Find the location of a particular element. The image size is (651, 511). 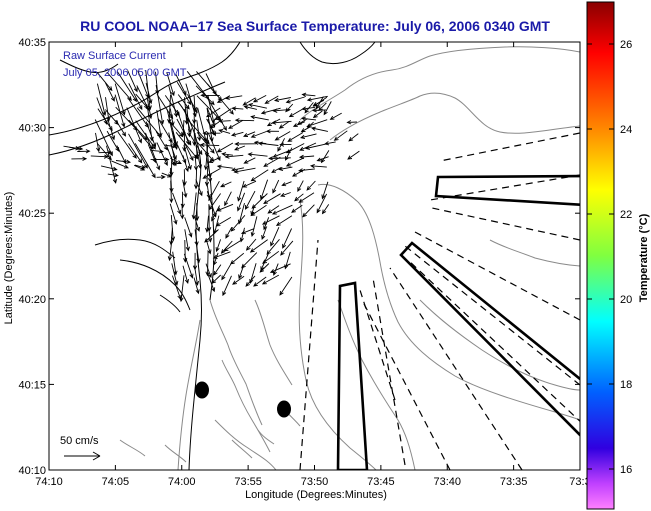

scale-label: 50 cm/s is located at coordinates (79, 441).